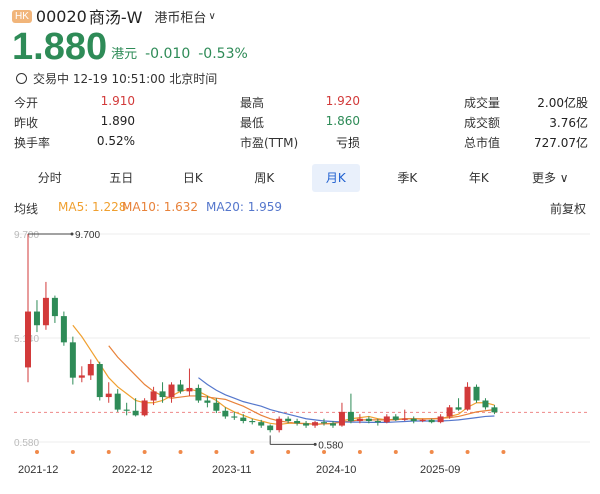 The height and width of the screenshot is (494, 600). What do you see at coordinates (335, 178) in the screenshot?
I see `tab-4: 月K` at bounding box center [335, 178].